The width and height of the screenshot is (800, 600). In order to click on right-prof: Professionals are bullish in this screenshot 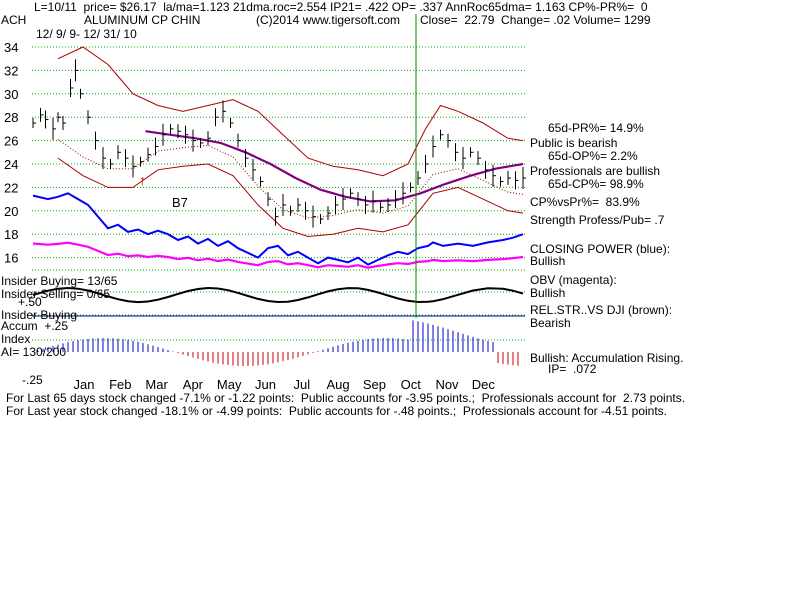, I will do `click(595, 171)`.